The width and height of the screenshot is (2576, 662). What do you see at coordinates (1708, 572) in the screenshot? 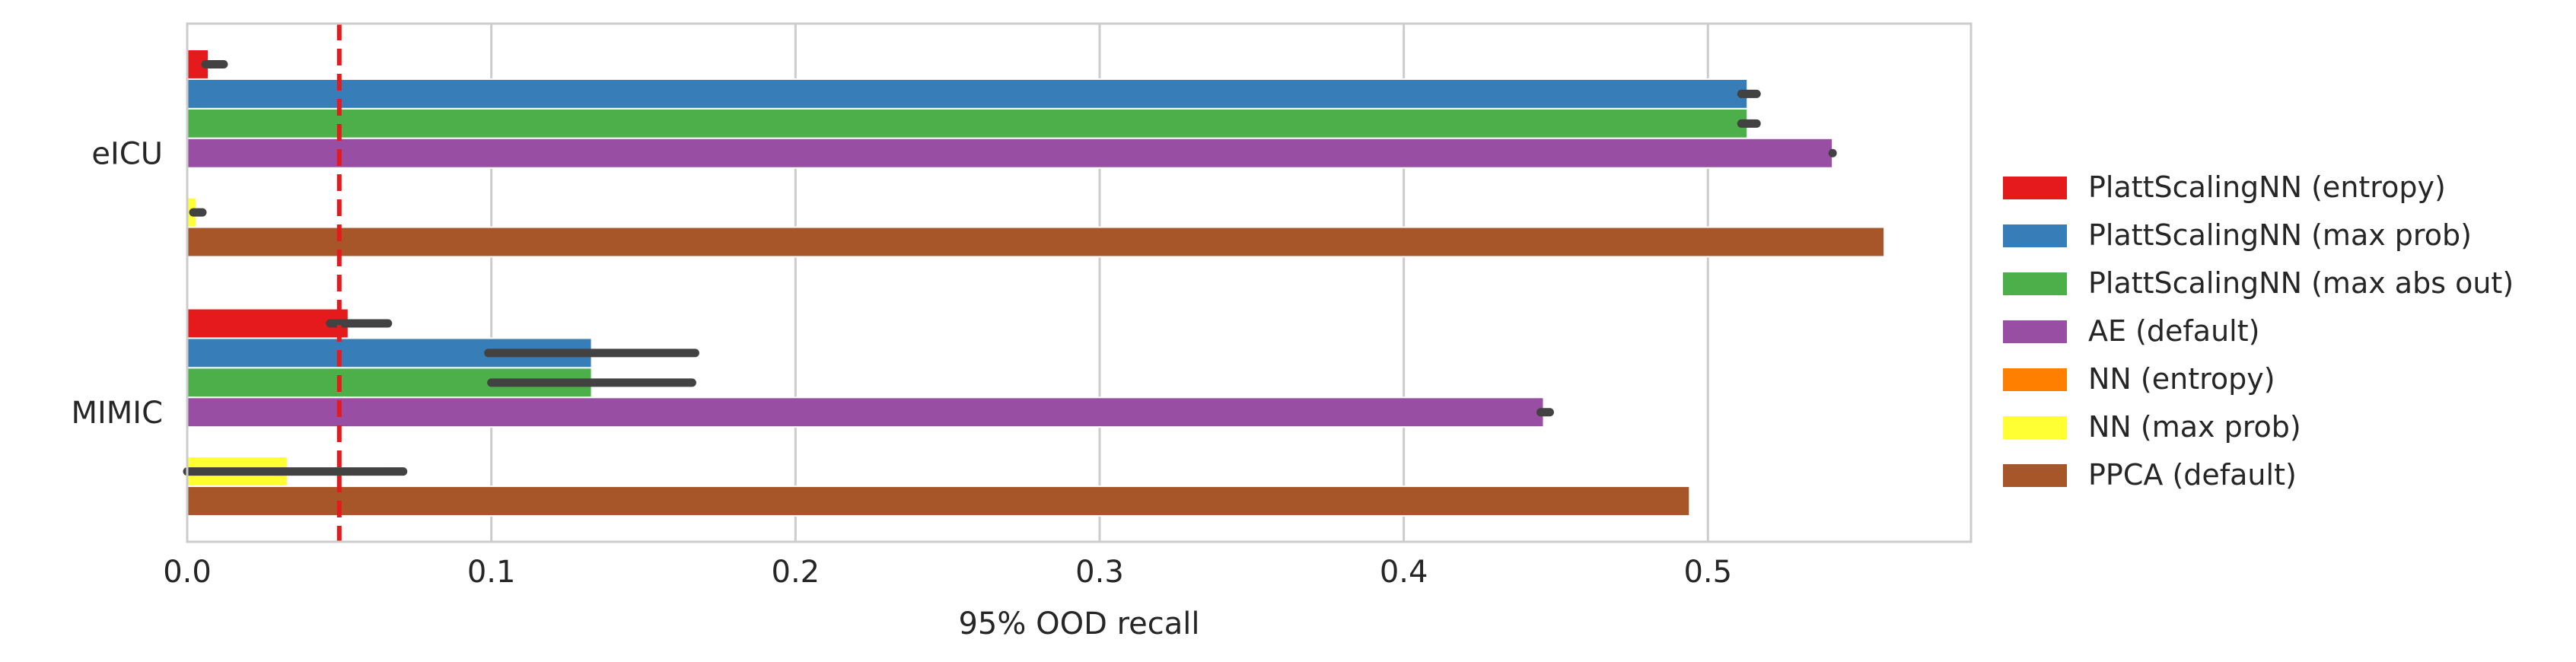
I see `x-tick-label-5: 0.5` at bounding box center [1708, 572].